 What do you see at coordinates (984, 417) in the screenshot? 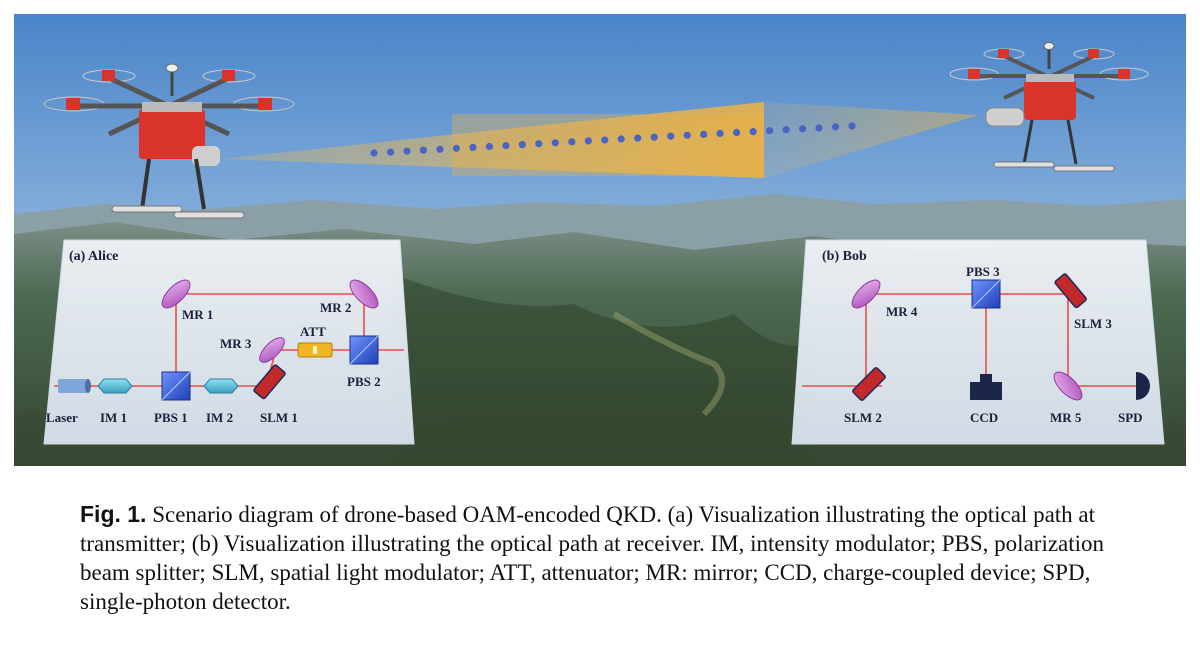
I see `ccd-label: CCD` at bounding box center [984, 417].